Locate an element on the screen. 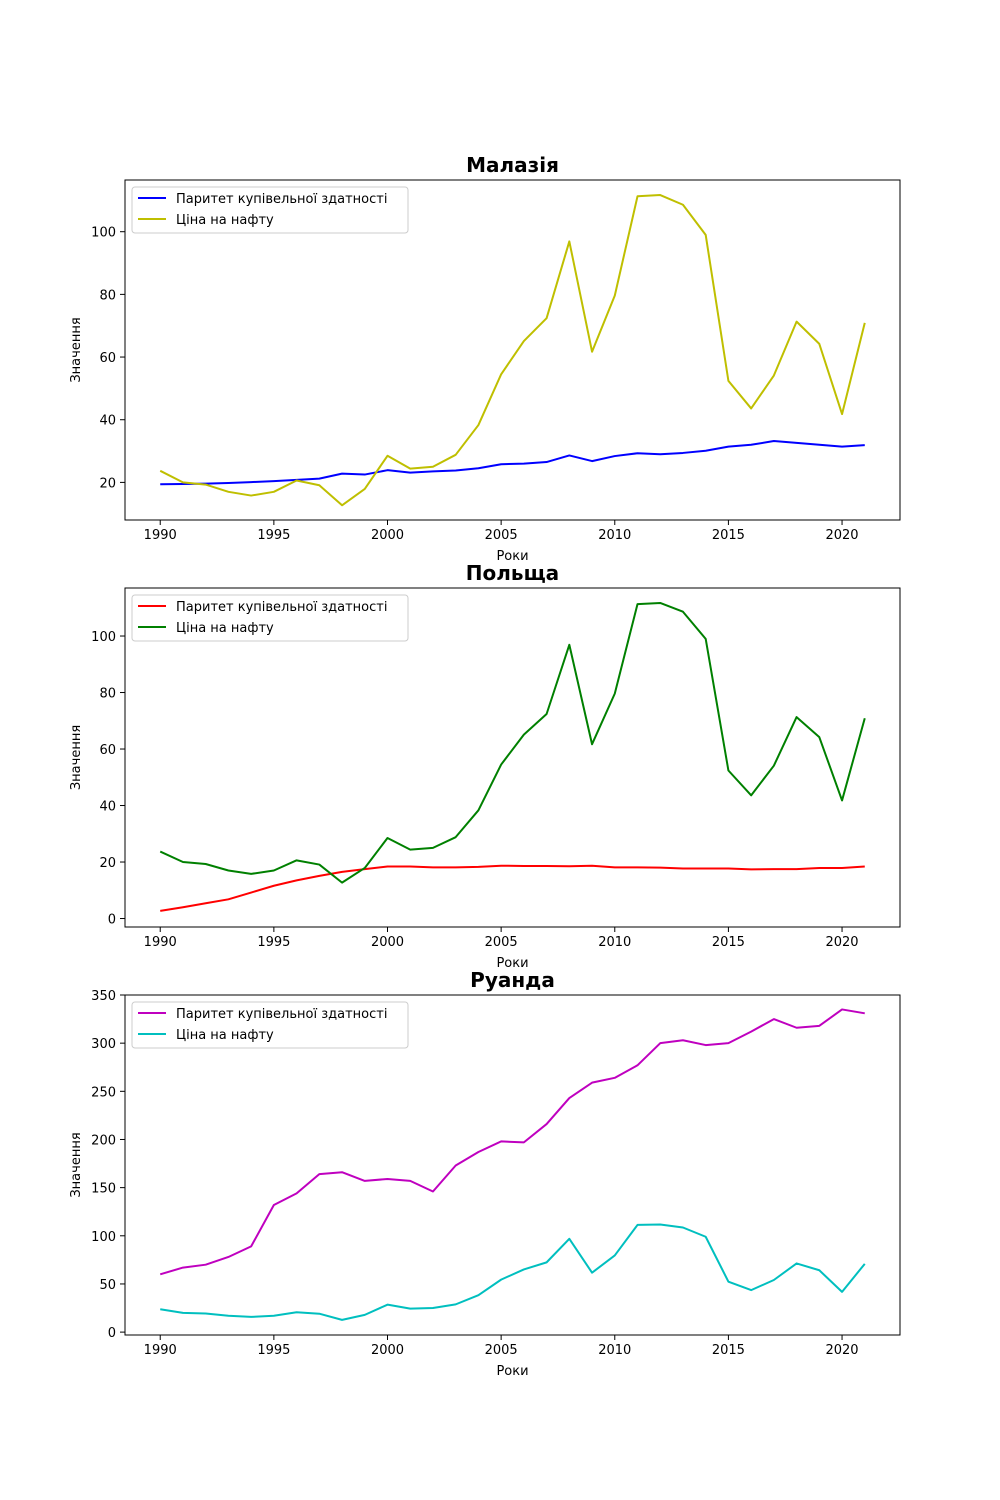  y-tick-label: 200 is located at coordinates (103, 1140).